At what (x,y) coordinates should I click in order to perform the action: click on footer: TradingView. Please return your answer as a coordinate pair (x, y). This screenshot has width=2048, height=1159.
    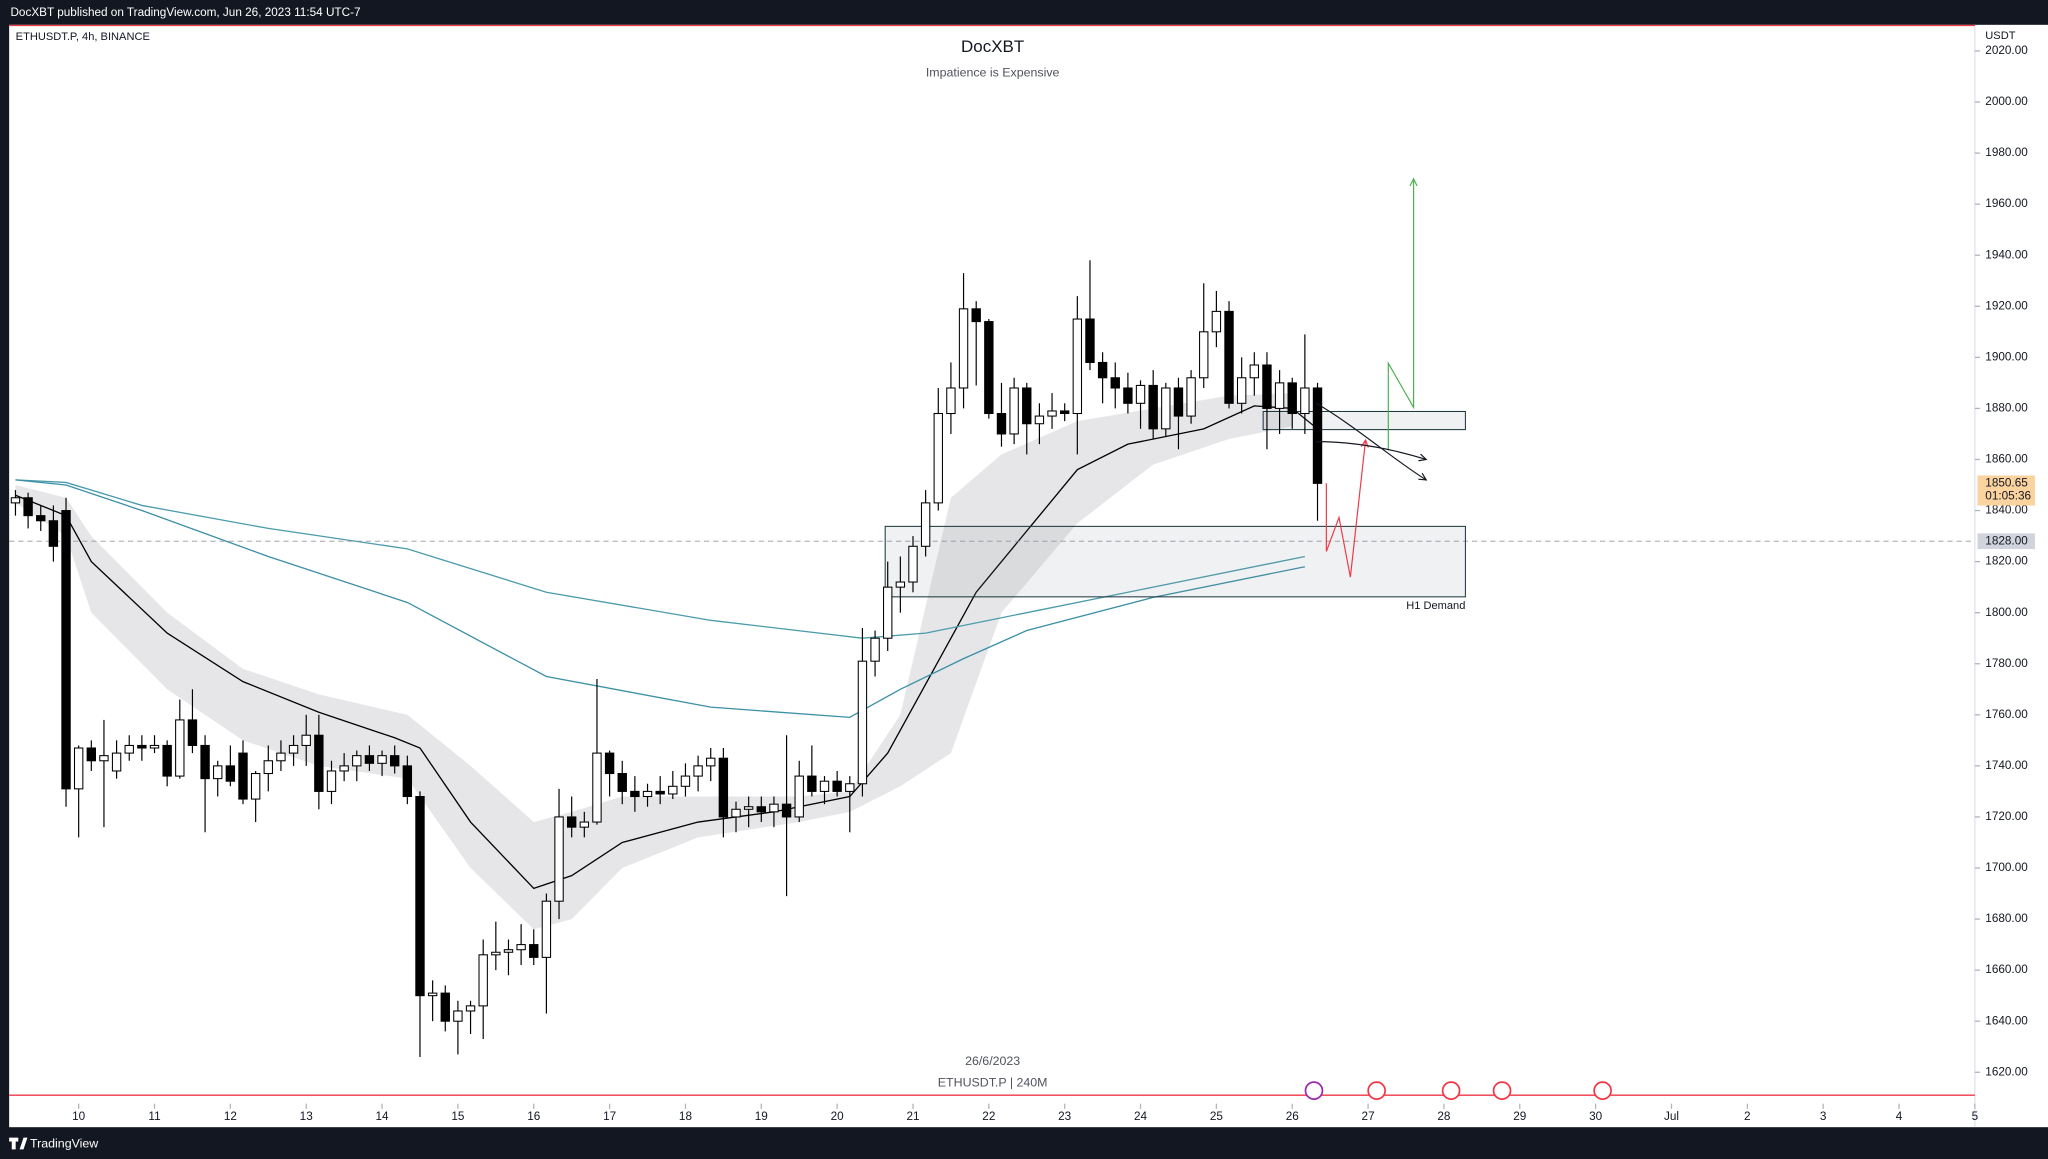
    Looking at the image, I should click on (64, 1143).